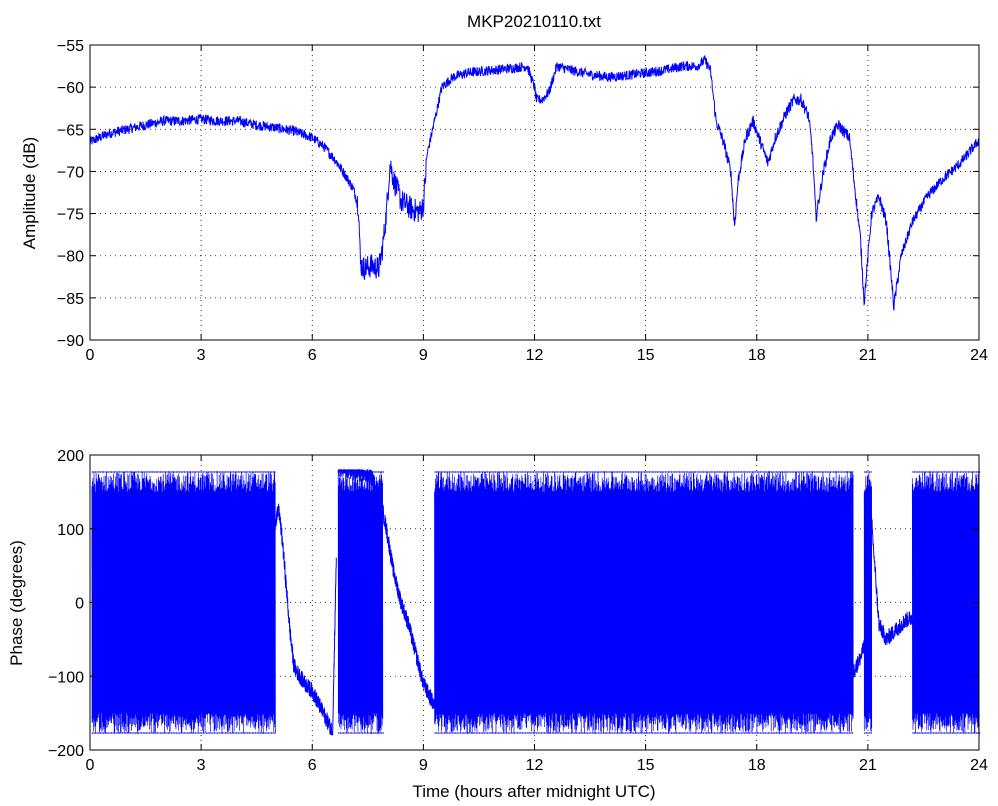 The image size is (998, 806). What do you see at coordinates (70, 215) in the screenshot?
I see `y-tick-label: −75` at bounding box center [70, 215].